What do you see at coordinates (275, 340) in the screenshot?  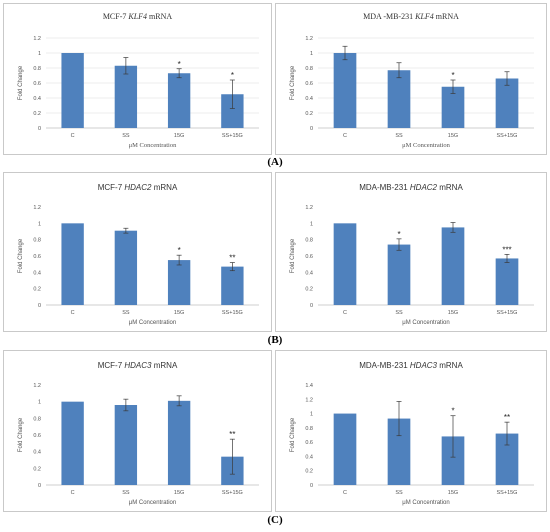 I see `row-label-b: (B)` at bounding box center [275, 340].